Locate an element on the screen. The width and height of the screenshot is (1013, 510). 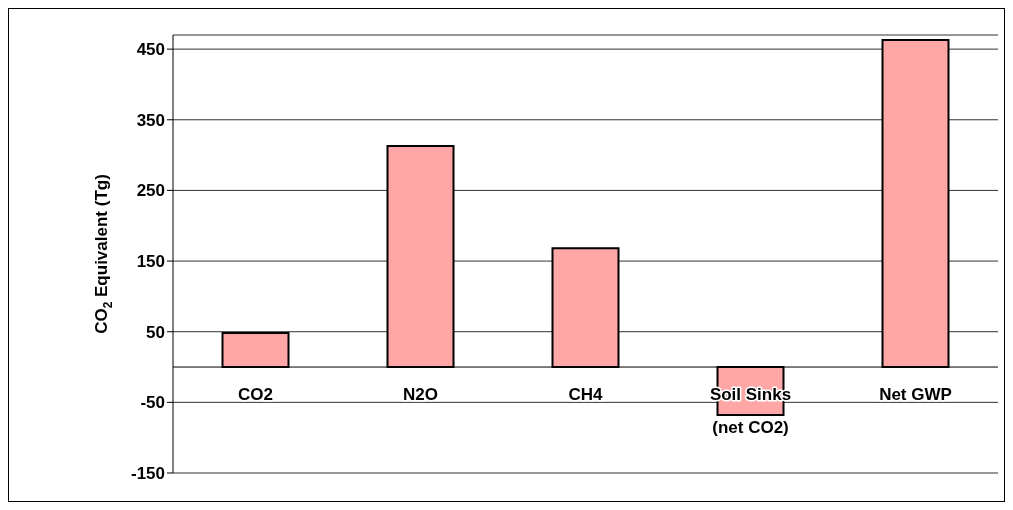
x-tick-label: N2O is located at coordinates (420, 395).